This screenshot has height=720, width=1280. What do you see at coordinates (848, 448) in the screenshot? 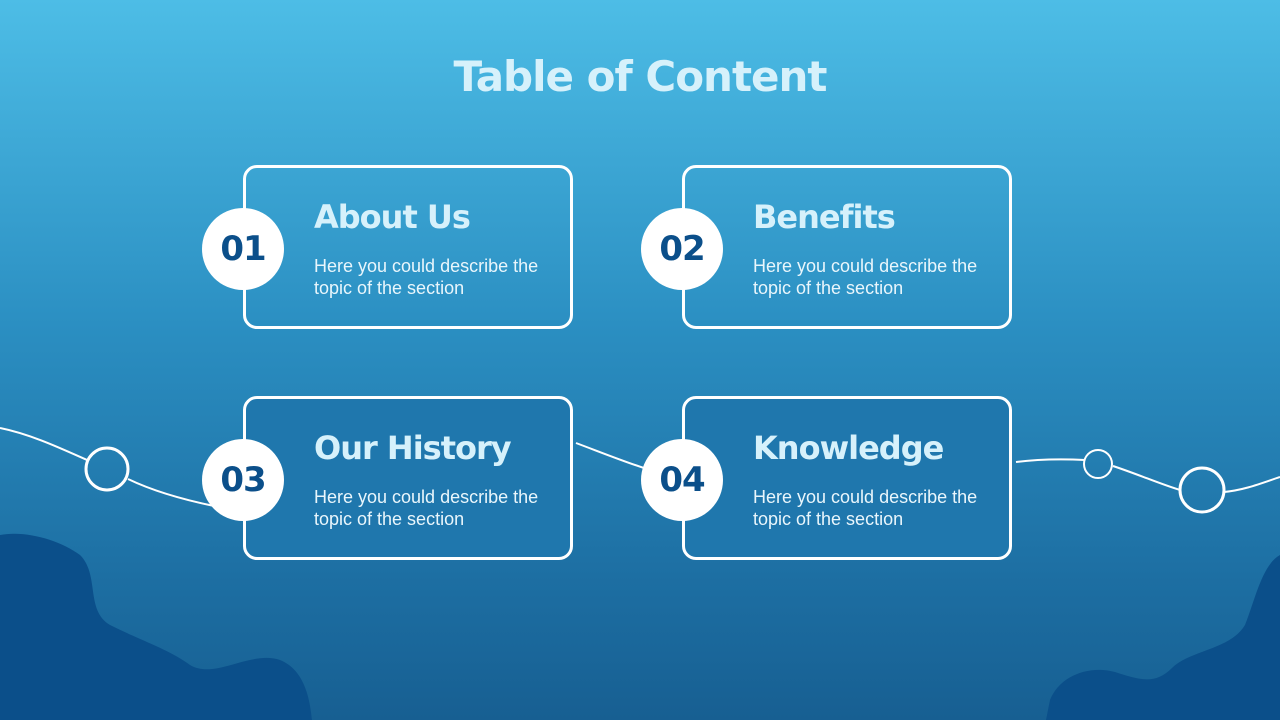
I see `section-heading: Knowledge` at bounding box center [848, 448].